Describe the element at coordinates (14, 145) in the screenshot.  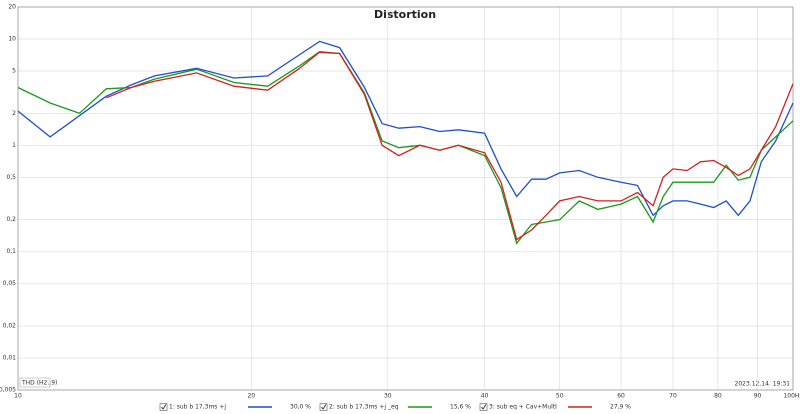
I see `y-tick-label: 1` at that location.